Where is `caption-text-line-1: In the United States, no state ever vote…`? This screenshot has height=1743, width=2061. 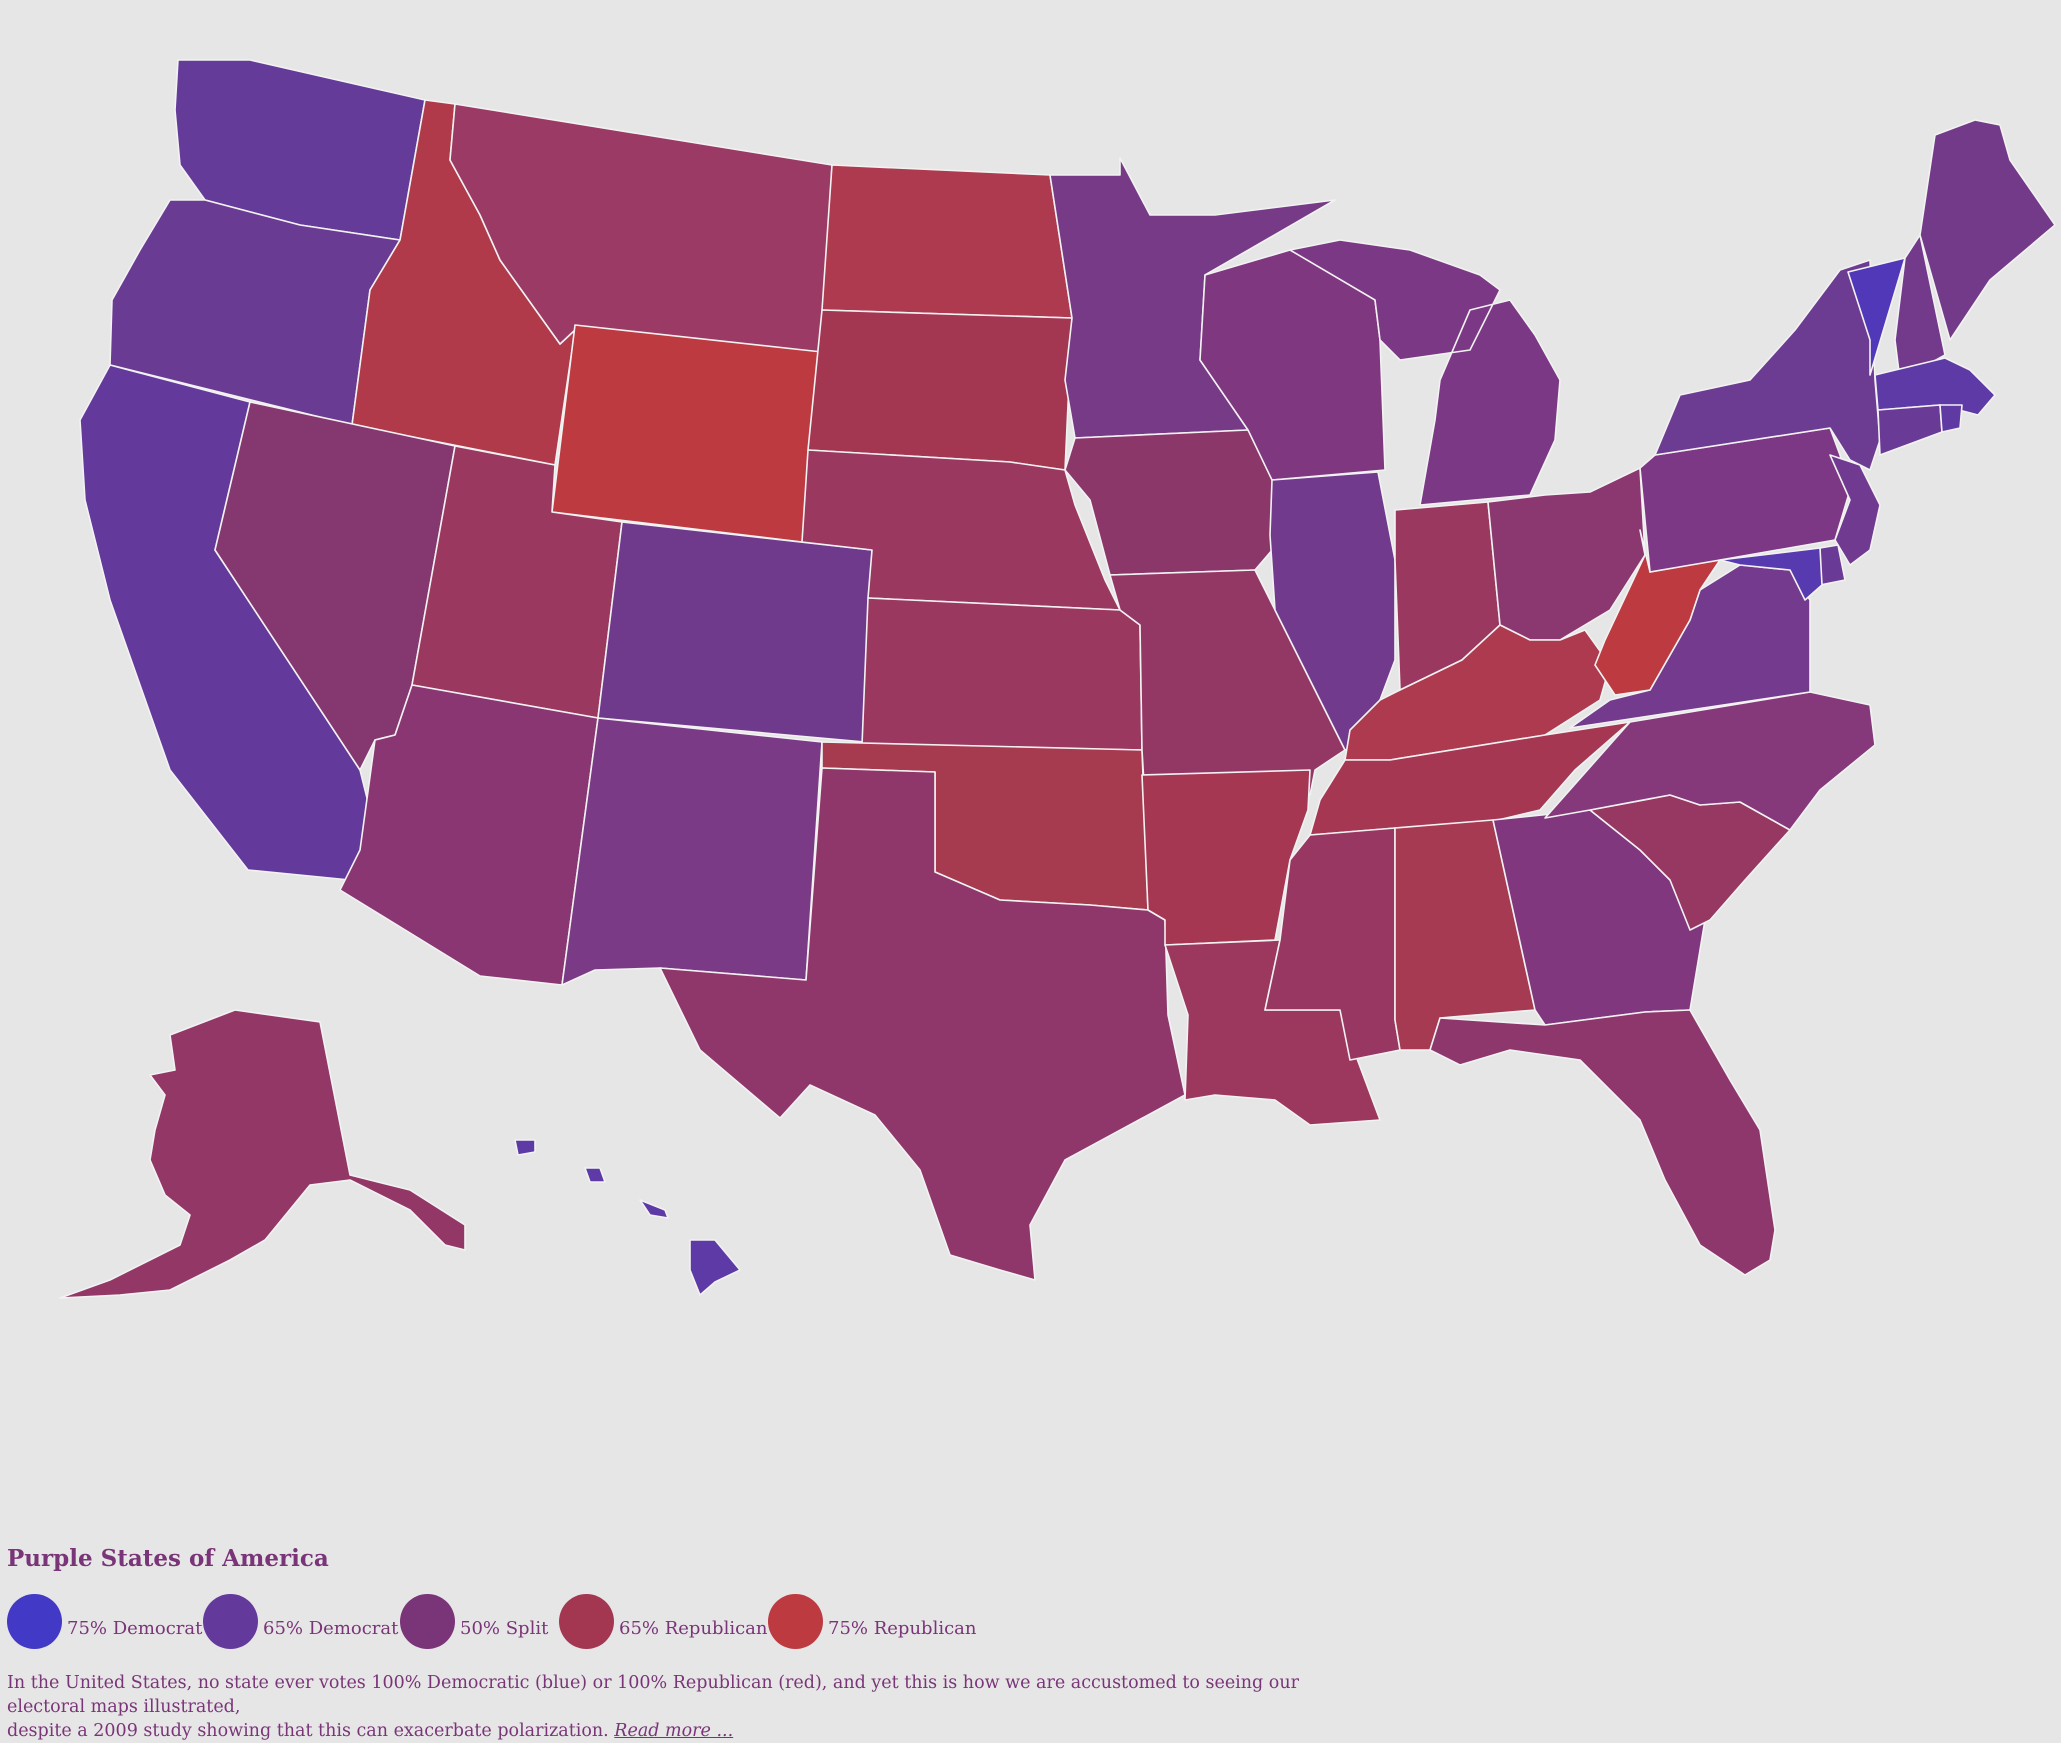 caption-text-line-1: In the United States, no state ever vote… is located at coordinates (653, 1695).